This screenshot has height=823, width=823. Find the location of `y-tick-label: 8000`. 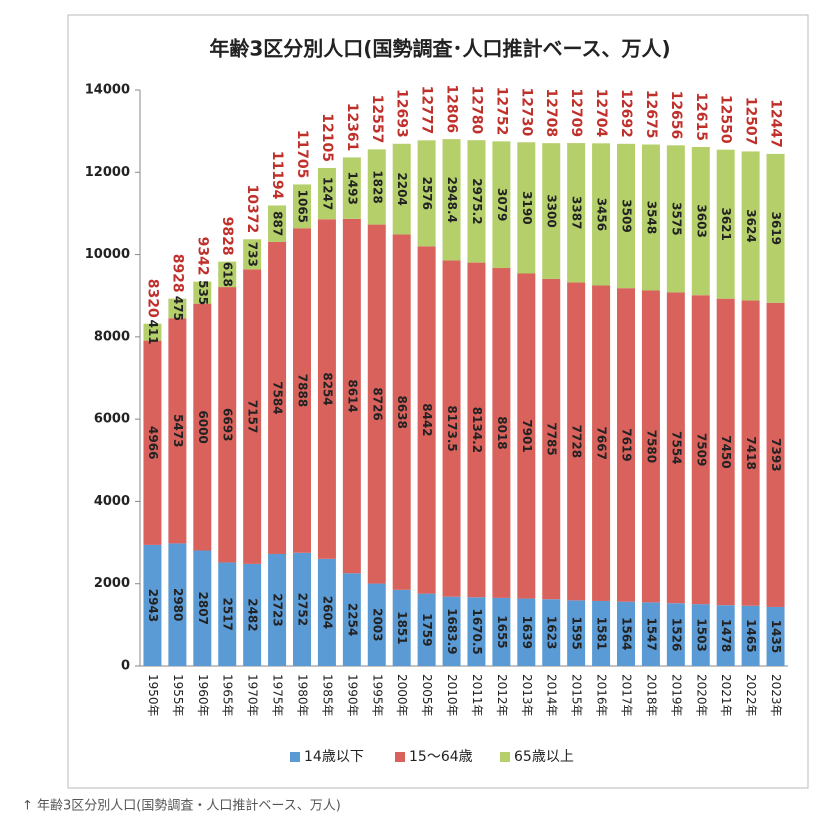

y-tick-label: 8000 is located at coordinates (112, 336).